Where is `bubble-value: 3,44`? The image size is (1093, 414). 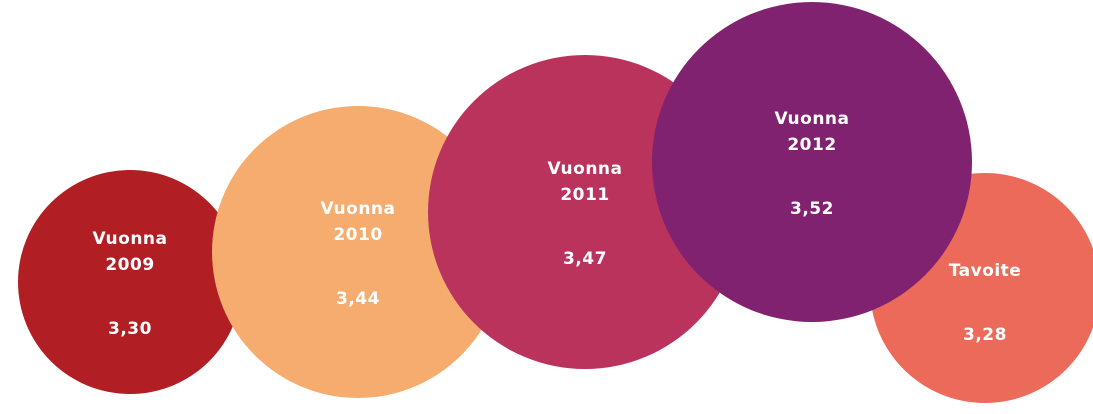
bubble-value: 3,44 is located at coordinates (358, 299).